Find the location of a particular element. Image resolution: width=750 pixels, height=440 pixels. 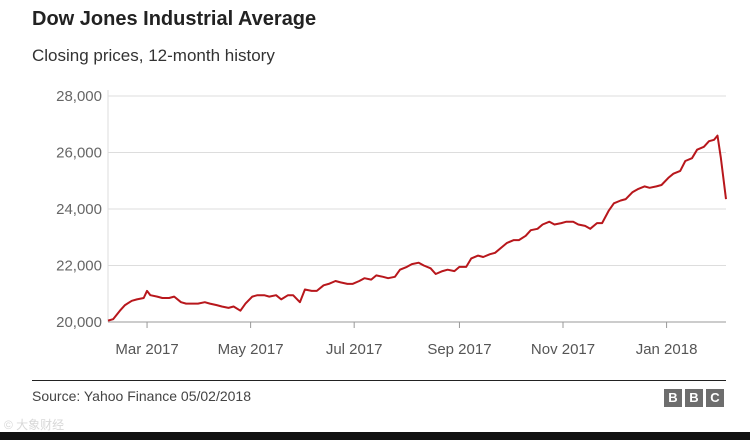

source-note: Source: Yahoo Finance 05/02/2018 is located at coordinates (141, 396).